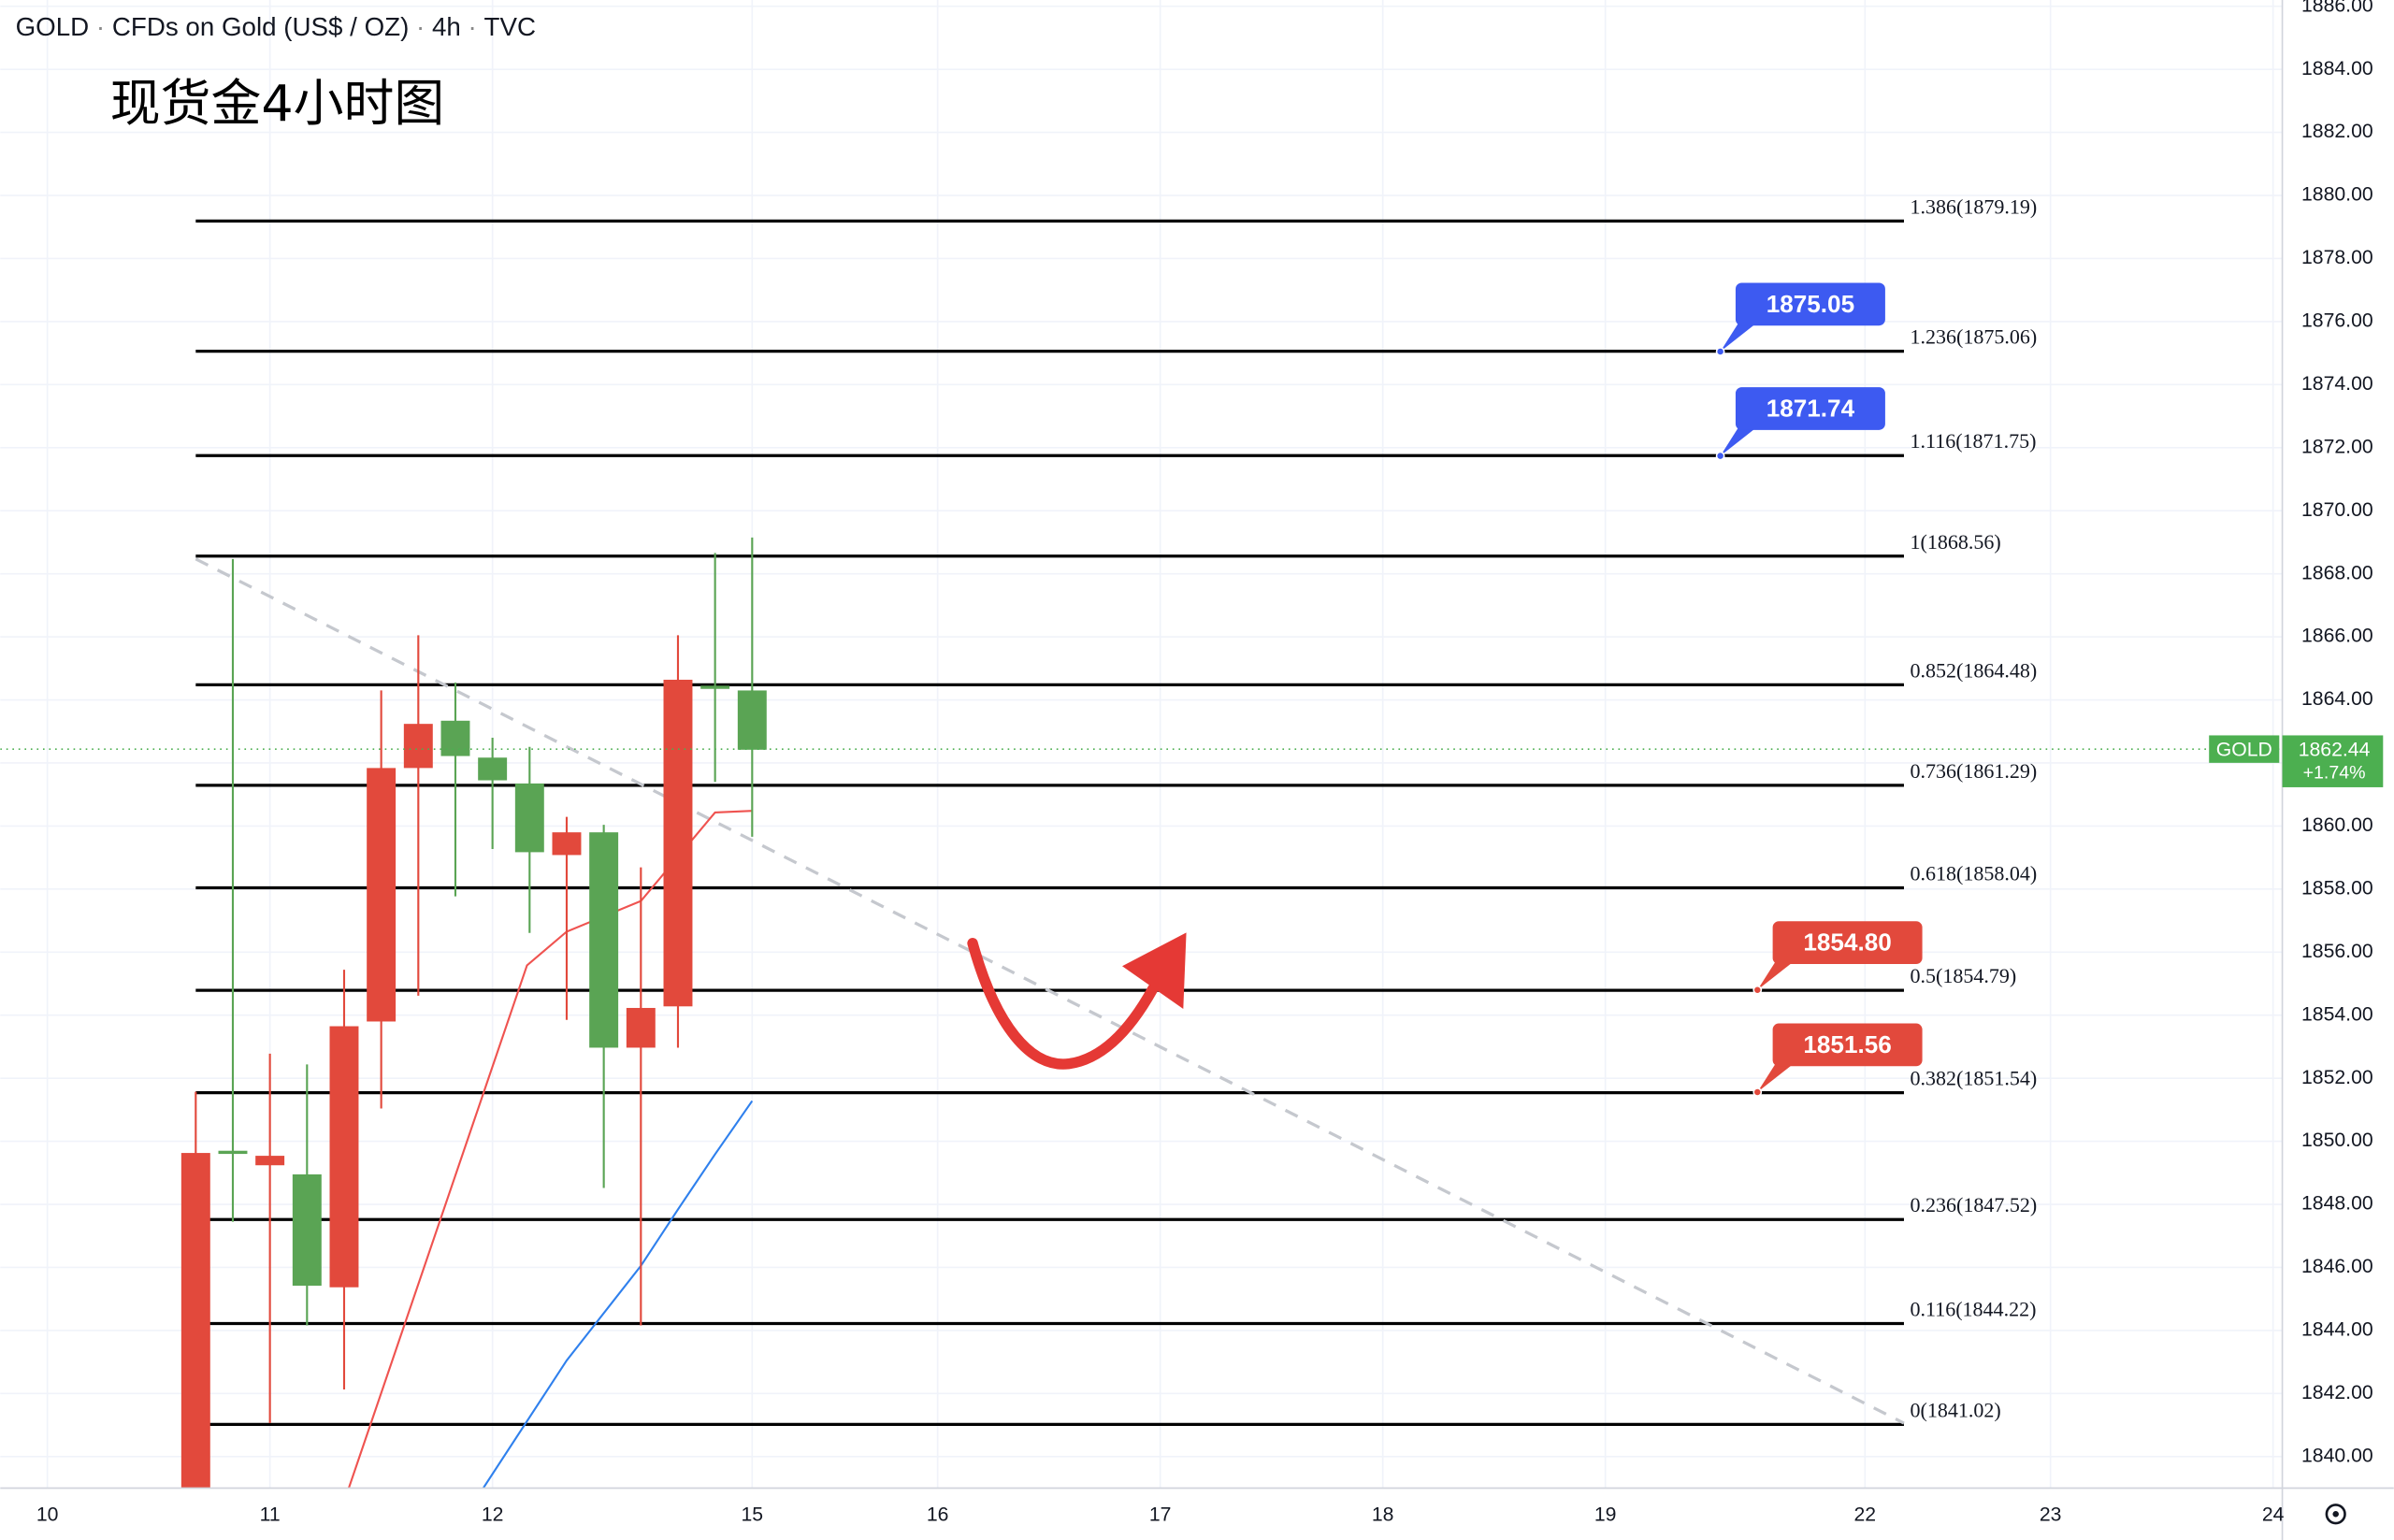 The height and width of the screenshot is (1540, 2394). Describe the element at coordinates (1973, 771) in the screenshot. I see `fib-label: 0.736(1861.29)` at that location.